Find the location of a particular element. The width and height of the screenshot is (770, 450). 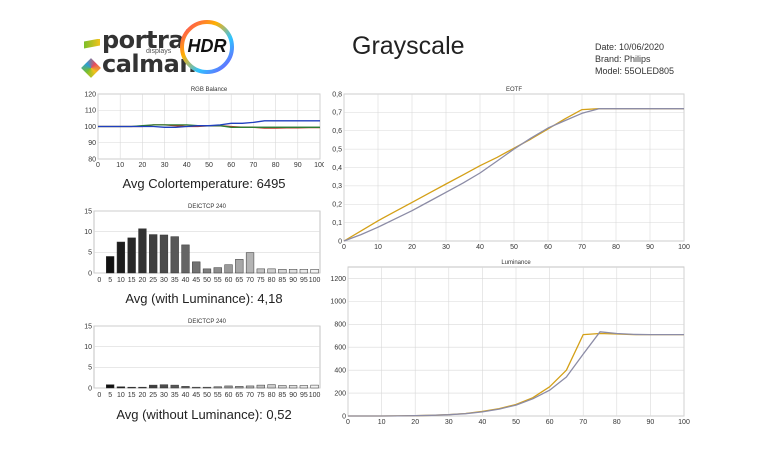

x-tick-label: 65 is located at coordinates (239, 395).